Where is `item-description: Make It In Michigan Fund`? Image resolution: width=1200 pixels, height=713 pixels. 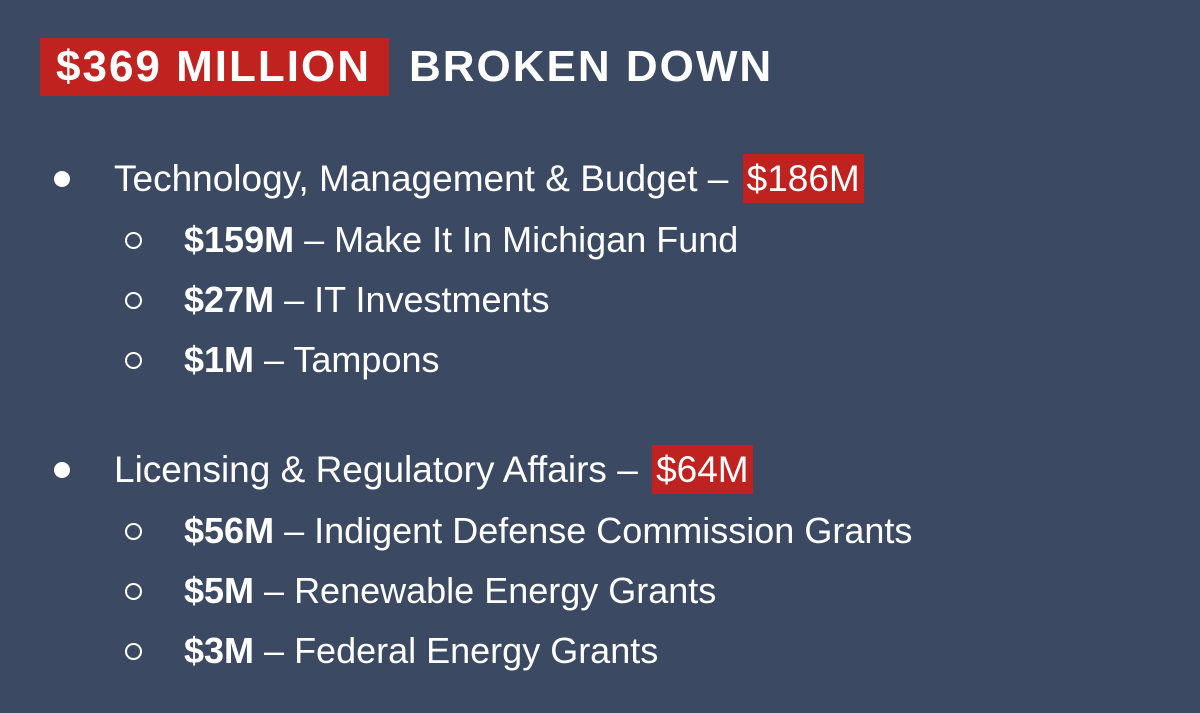 item-description: Make It In Michigan Fund is located at coordinates (536, 239).